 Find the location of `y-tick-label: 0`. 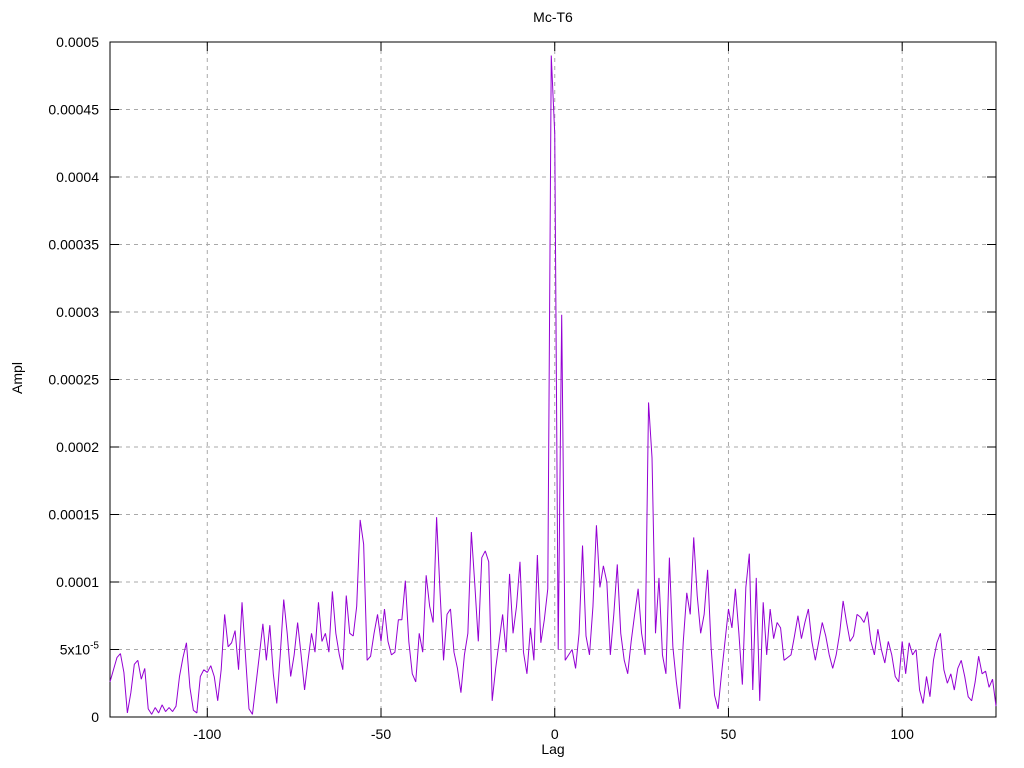

y-tick-label: 0 is located at coordinates (95, 717).